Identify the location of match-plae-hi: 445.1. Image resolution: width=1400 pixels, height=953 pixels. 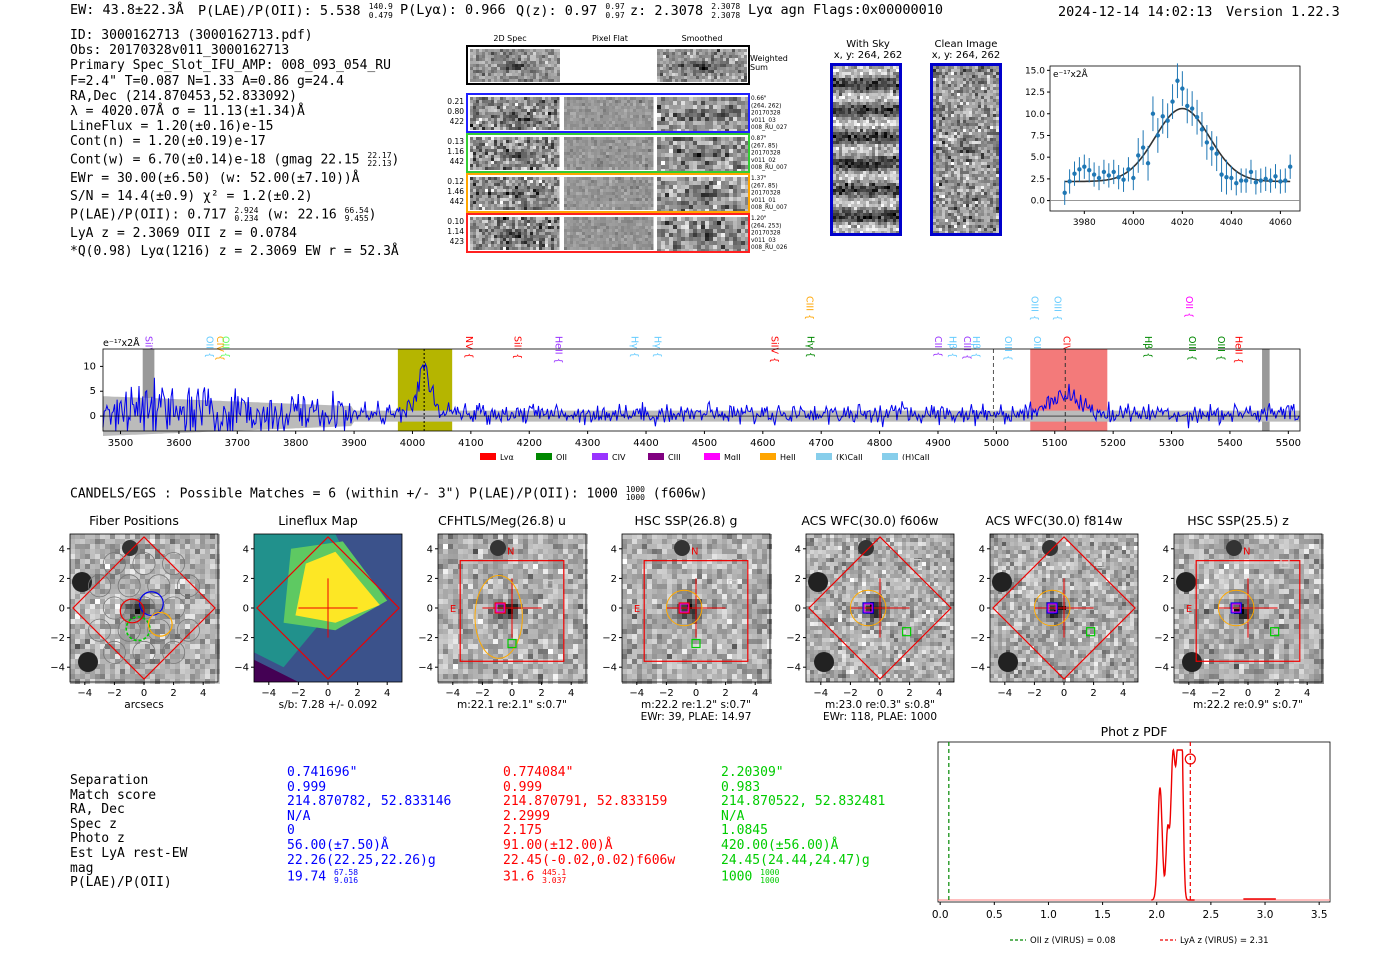
(554, 873).